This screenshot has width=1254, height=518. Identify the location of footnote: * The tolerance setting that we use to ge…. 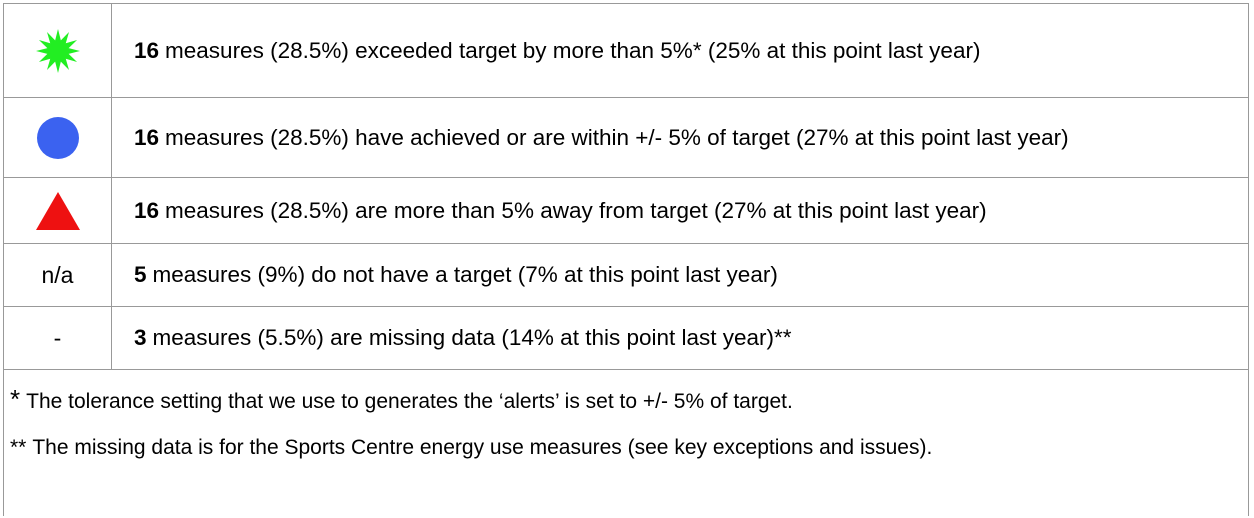
(629, 400).